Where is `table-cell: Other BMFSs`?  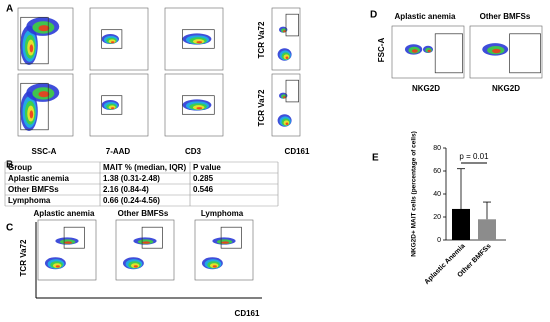 table-cell: Other BMFSs is located at coordinates (33, 189).